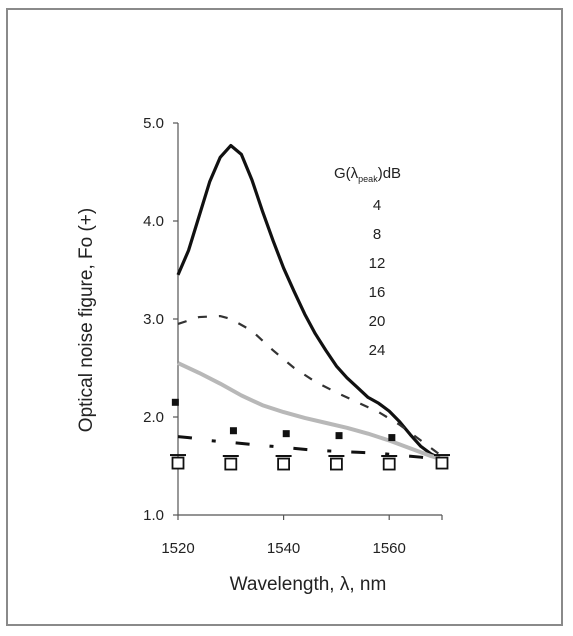 The width and height of the screenshot is (573, 636). What do you see at coordinates (377, 205) in the screenshot?
I see `legend-label: 4` at bounding box center [377, 205].